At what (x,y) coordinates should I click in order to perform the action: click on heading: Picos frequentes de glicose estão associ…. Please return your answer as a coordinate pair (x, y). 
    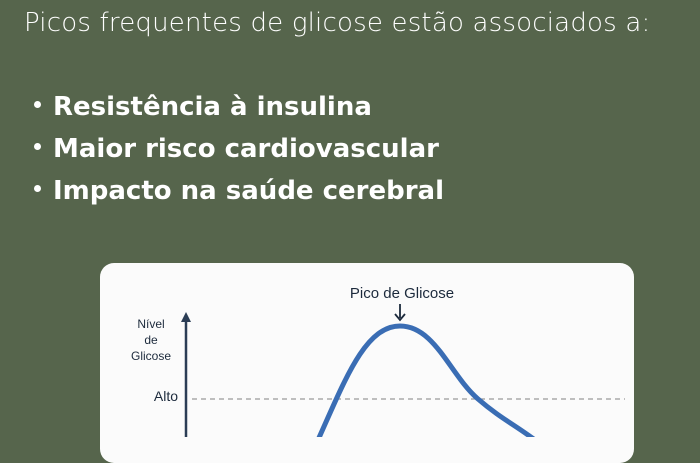
    Looking at the image, I should click on (337, 23).